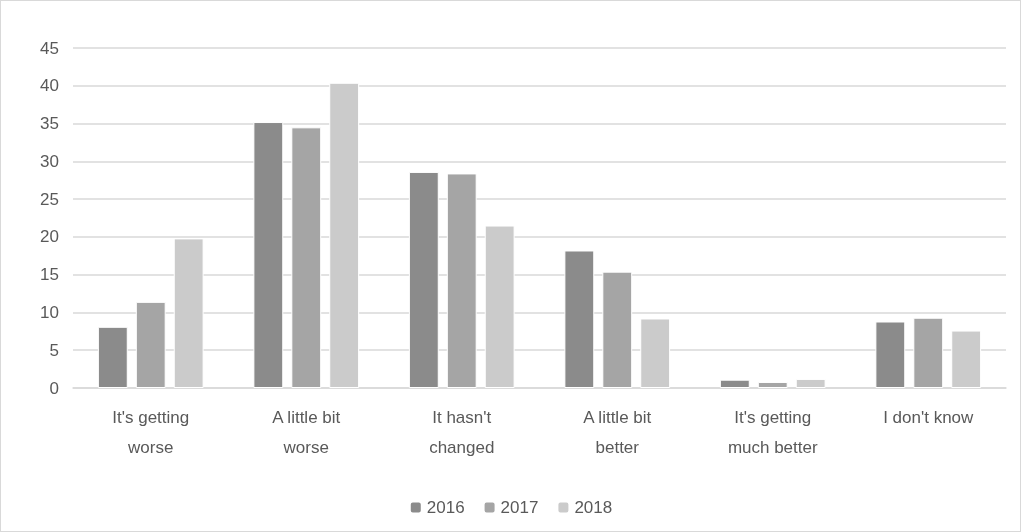 This screenshot has width=1021, height=532. Describe the element at coordinates (772, 432) in the screenshot. I see `x-tick-label: It's getting much better` at that location.